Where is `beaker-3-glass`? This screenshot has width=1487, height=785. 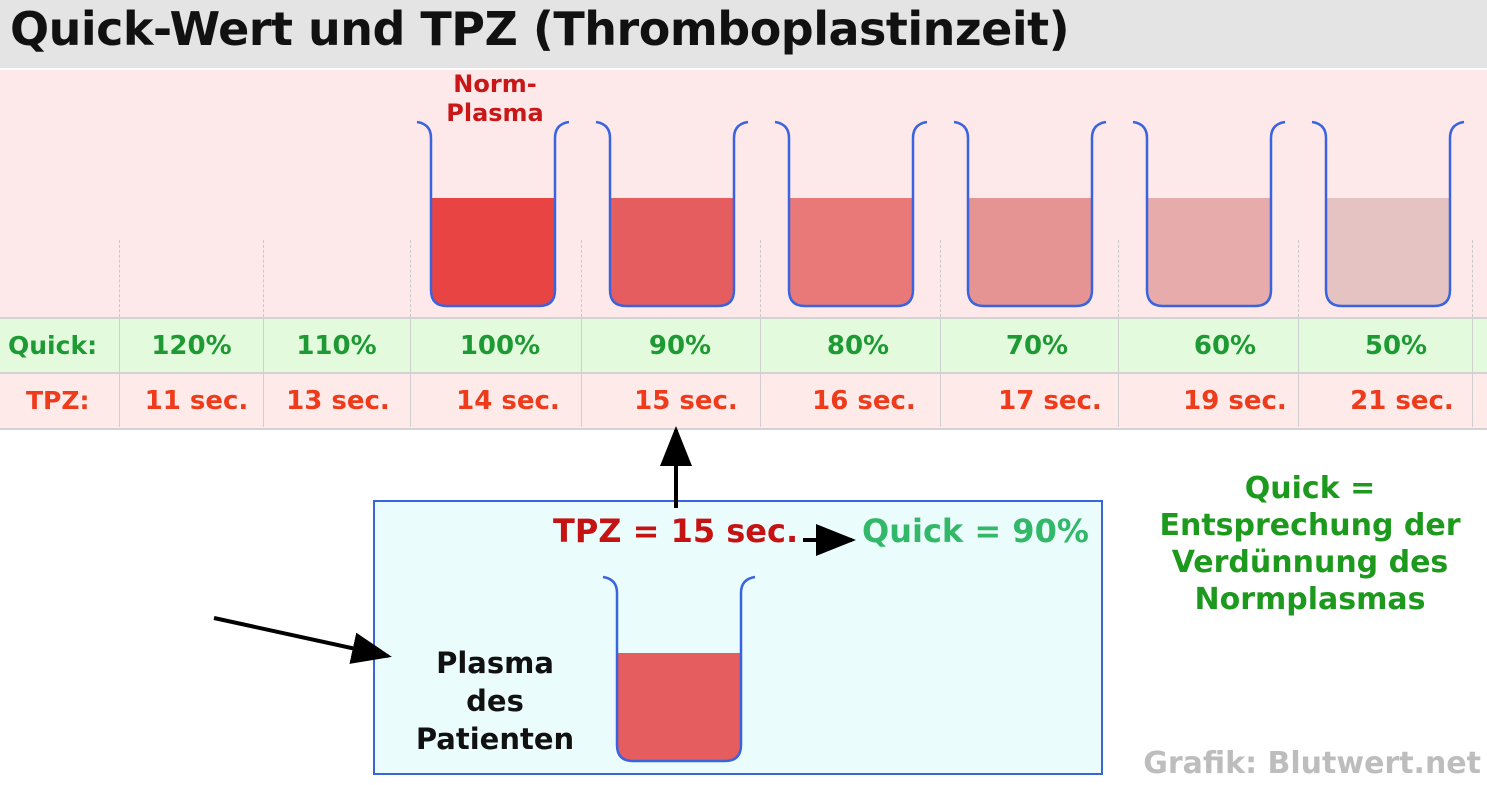
beaker-3-glass is located at coordinates (851, 214).